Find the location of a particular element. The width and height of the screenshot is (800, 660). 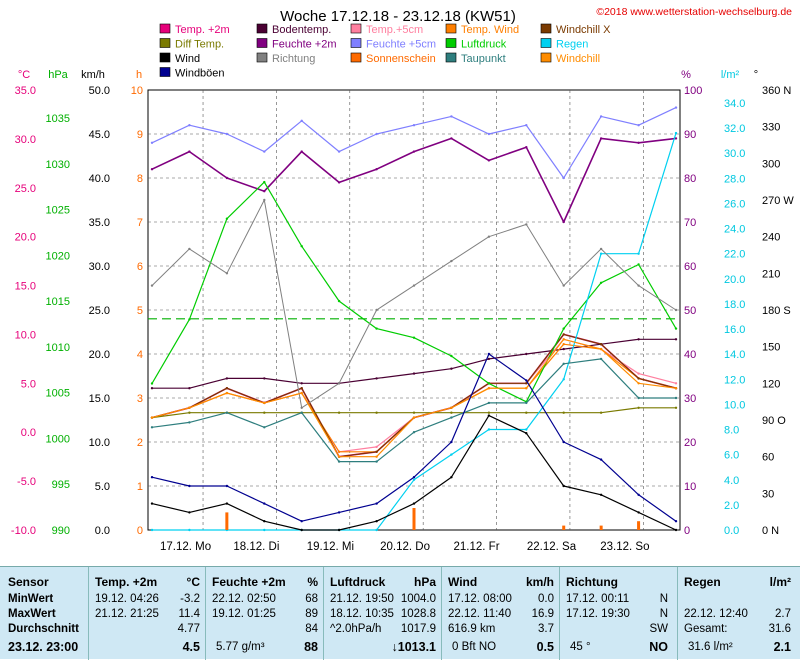

stats-temp-min: -3.2 is located at coordinates (190, 599).